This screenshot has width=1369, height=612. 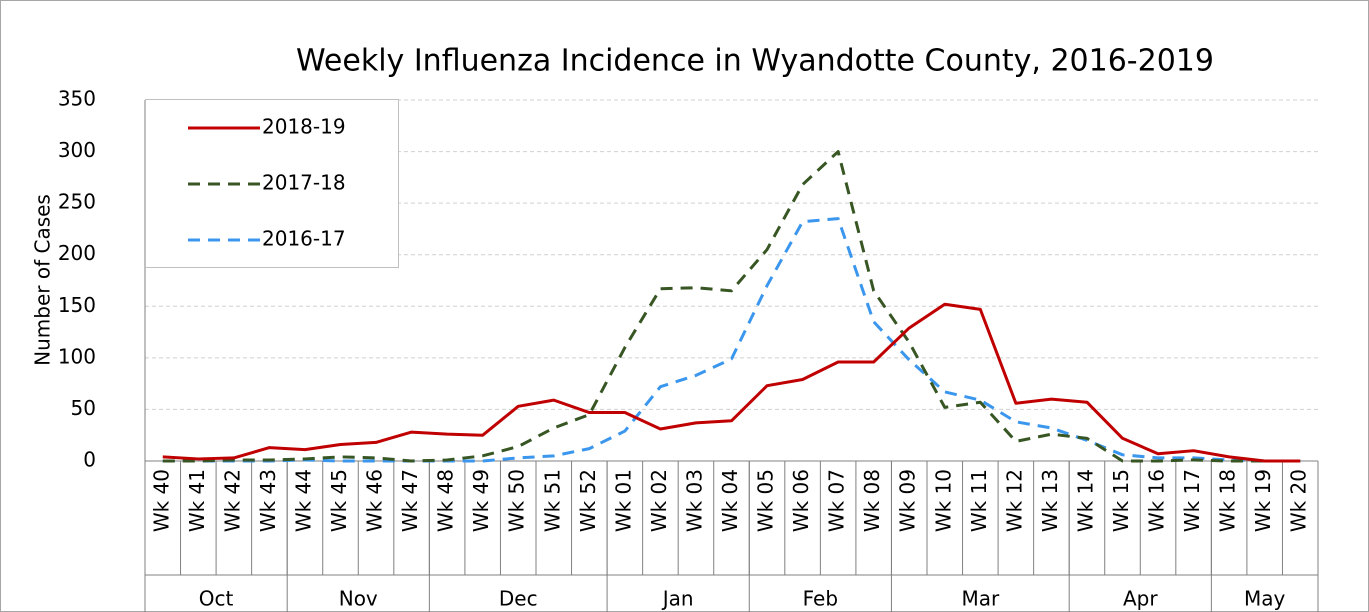 I want to click on y-tick-label: 250, so click(x=77, y=202).